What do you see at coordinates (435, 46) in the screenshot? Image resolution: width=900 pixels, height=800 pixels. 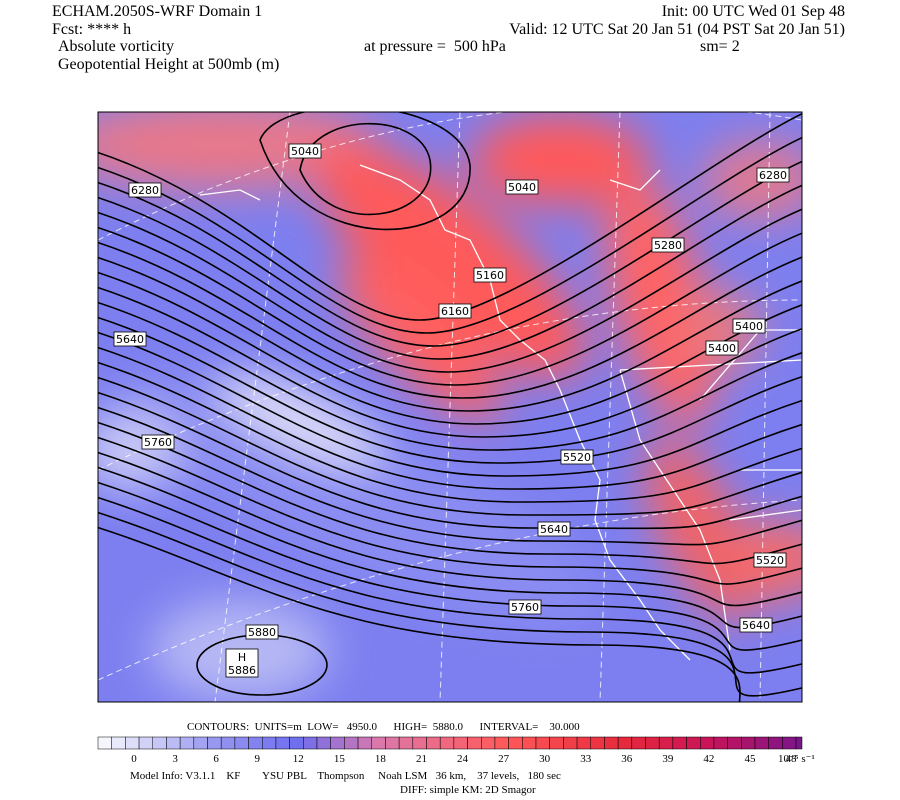 I see `pressure: at pressure = 500 hPa` at bounding box center [435, 46].